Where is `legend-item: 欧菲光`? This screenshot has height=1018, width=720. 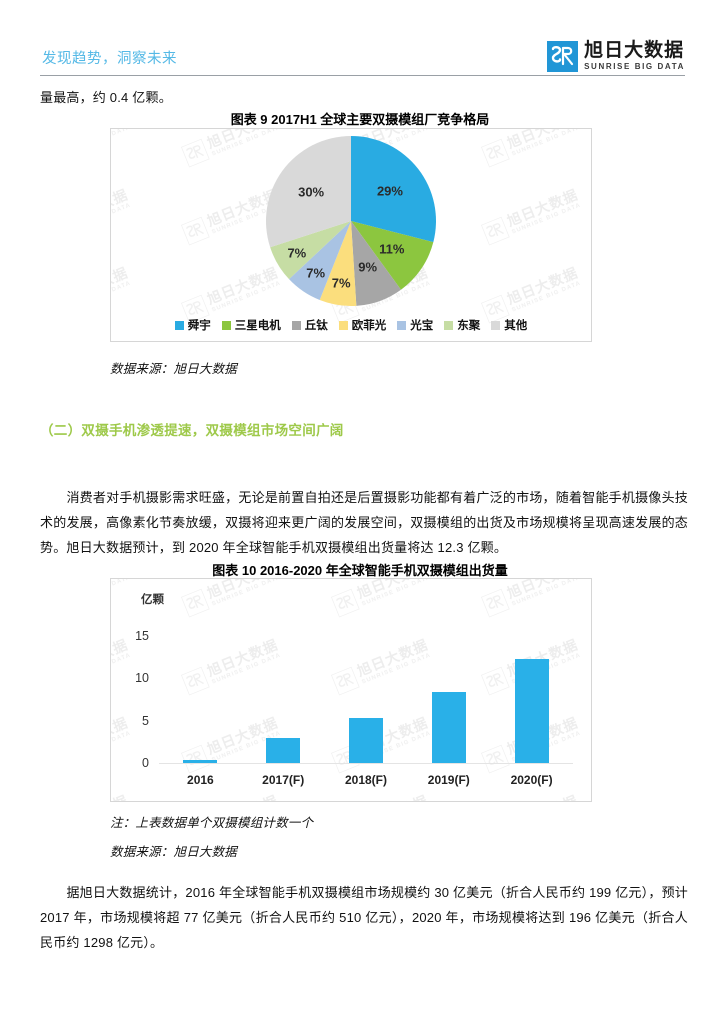 legend-item: 欧菲光 is located at coordinates (362, 325).